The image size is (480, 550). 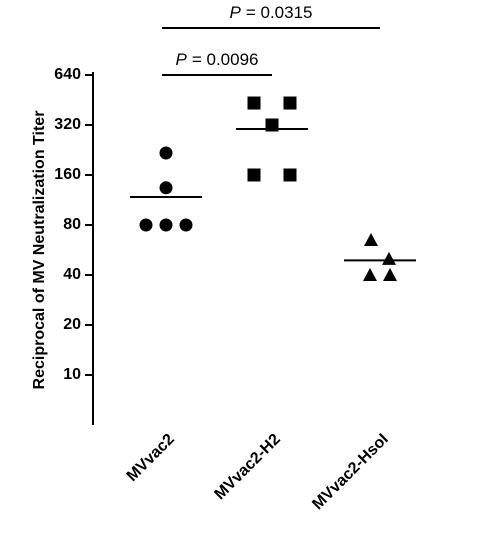 What do you see at coordinates (247, 467) in the screenshot?
I see `x-tick-label: MVvac2-H2` at bounding box center [247, 467].